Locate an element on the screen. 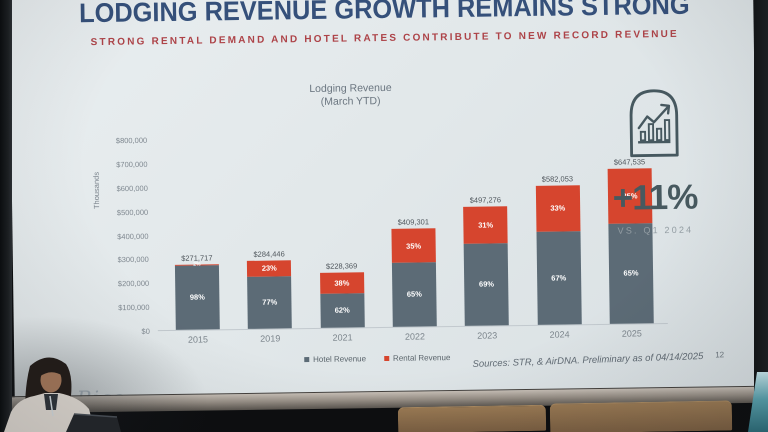 This screenshot has height=432, width=768. y-tick-label: $200,000 is located at coordinates (133, 284).